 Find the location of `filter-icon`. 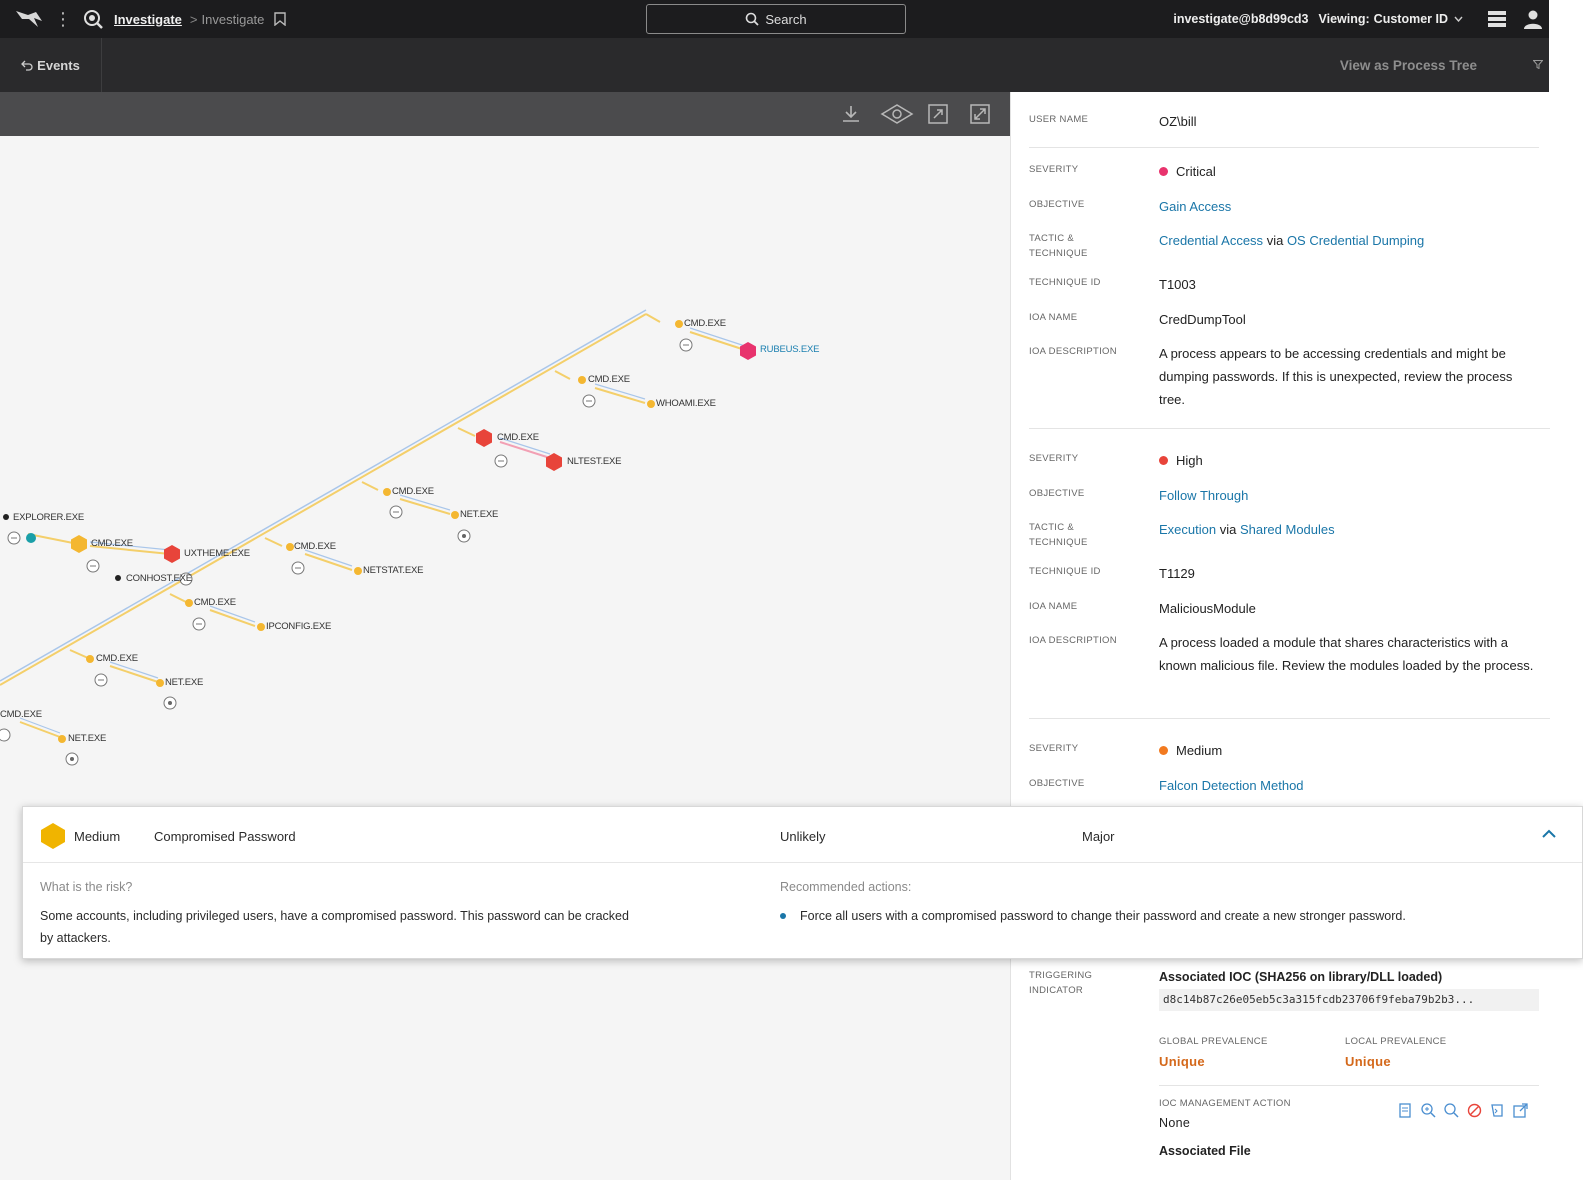

filter-icon is located at coordinates (1538, 64).